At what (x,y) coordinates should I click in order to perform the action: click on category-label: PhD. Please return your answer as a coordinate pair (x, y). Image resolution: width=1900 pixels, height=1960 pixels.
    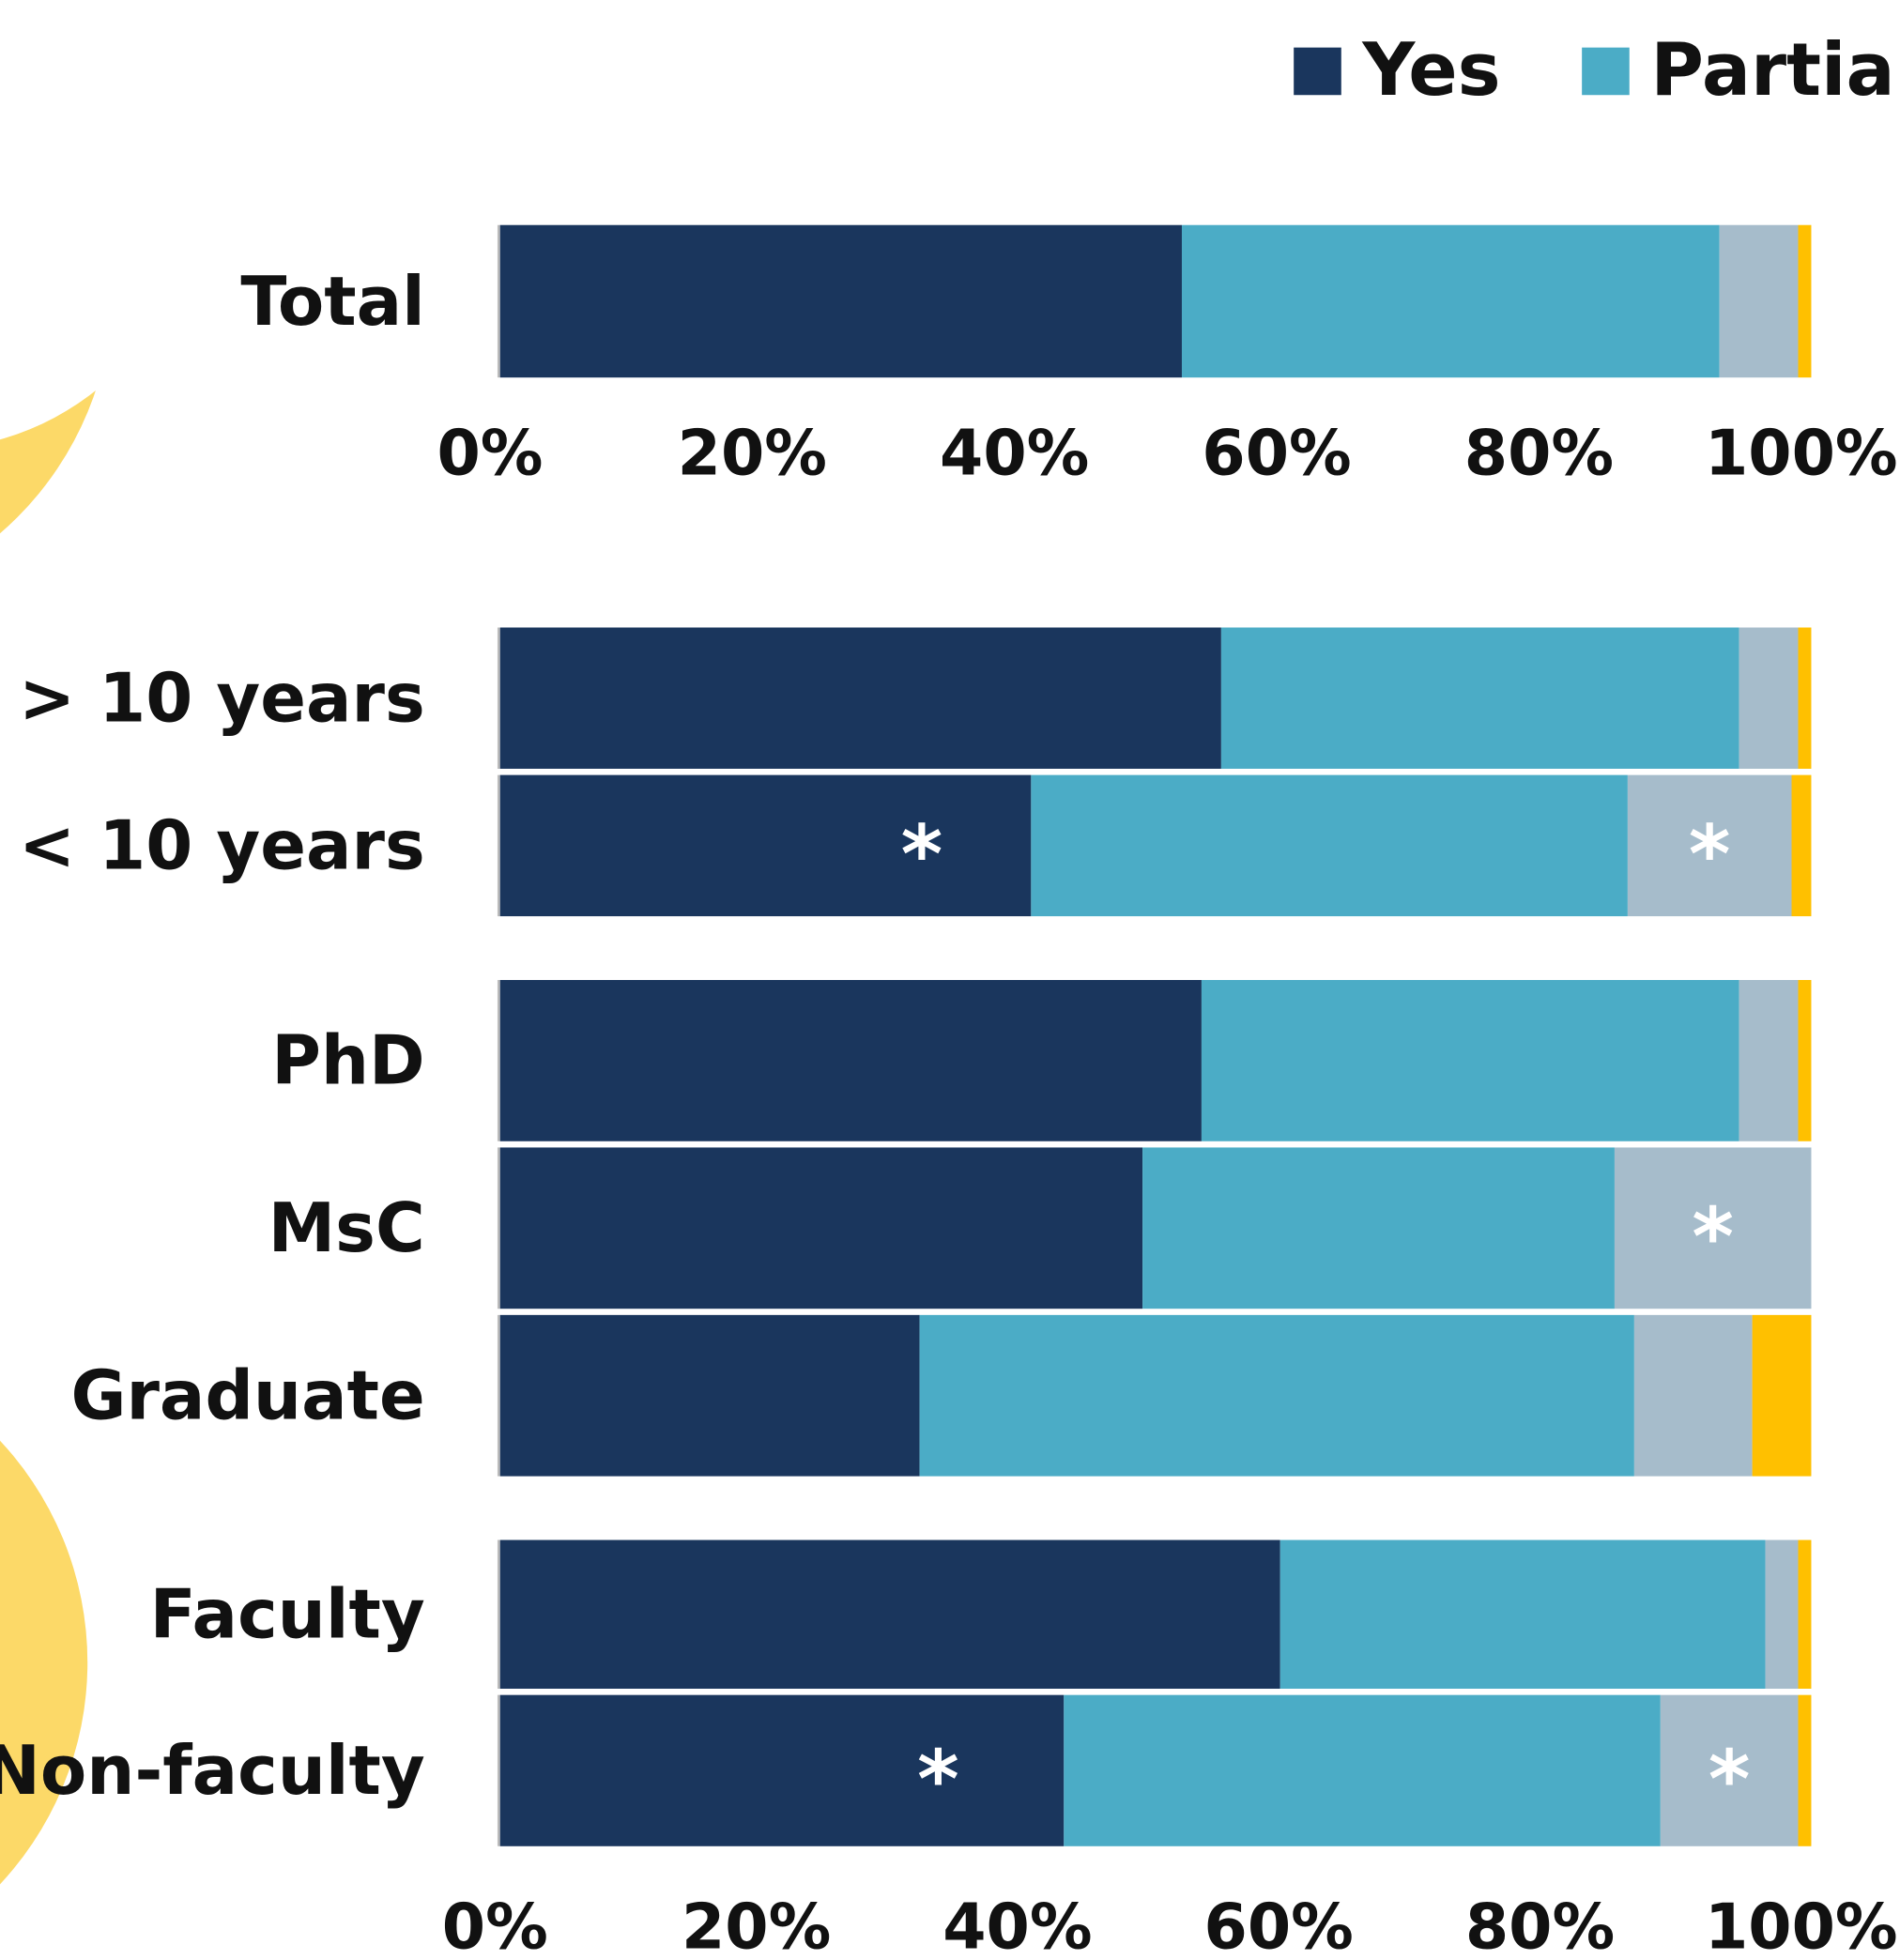
    Looking at the image, I should click on (348, 1060).